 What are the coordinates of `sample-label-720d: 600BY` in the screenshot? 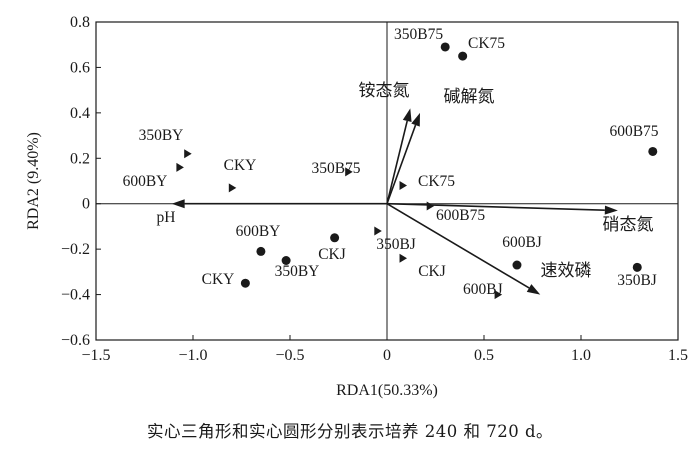 It's located at (258, 231).